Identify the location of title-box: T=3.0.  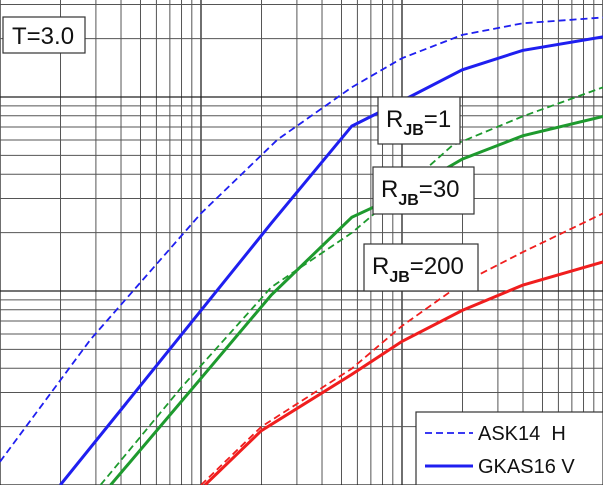
(44, 35).